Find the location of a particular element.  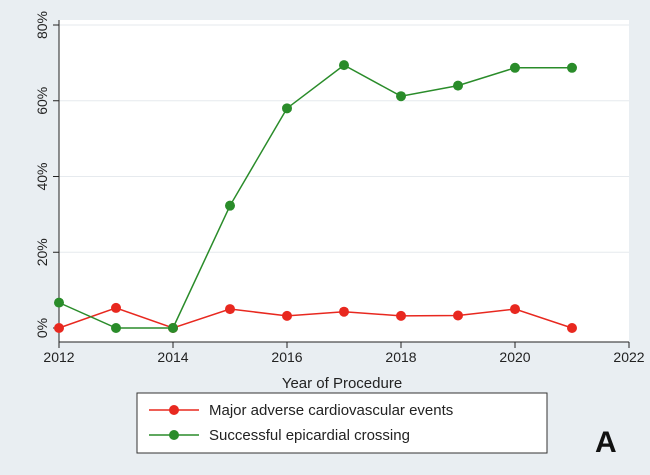

x-tick-label: 2012 is located at coordinates (58, 357).